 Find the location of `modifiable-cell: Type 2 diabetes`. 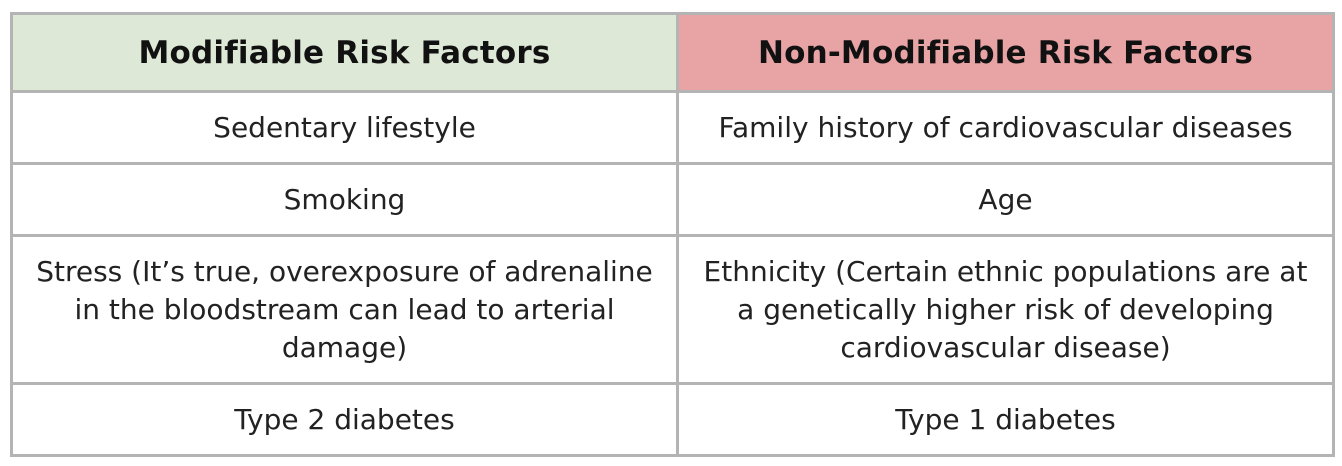

modifiable-cell: Type 2 diabetes is located at coordinates (344, 419).